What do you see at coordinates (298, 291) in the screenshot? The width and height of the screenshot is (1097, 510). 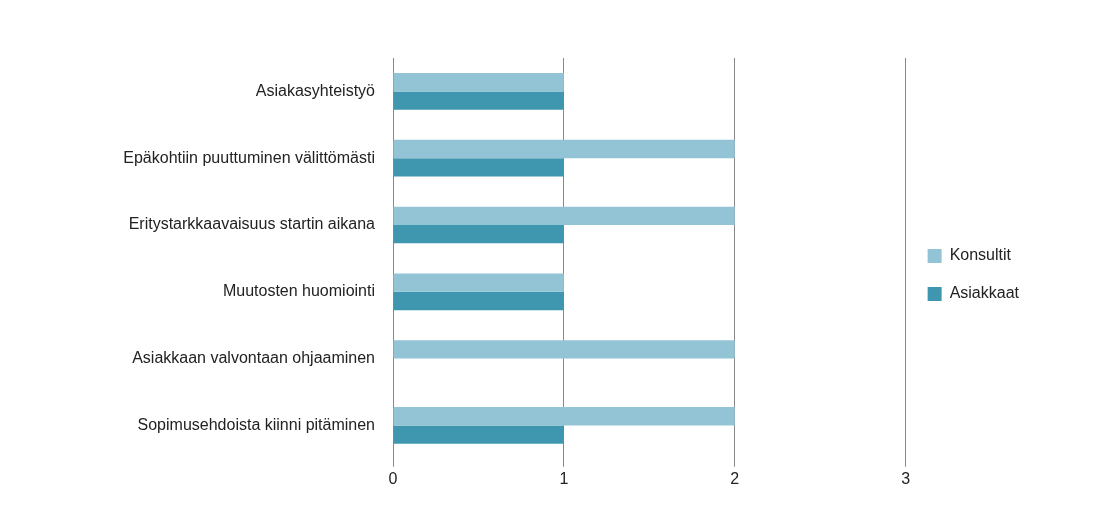 I see `y-tick-label: Muutosten huomiointi` at bounding box center [298, 291].